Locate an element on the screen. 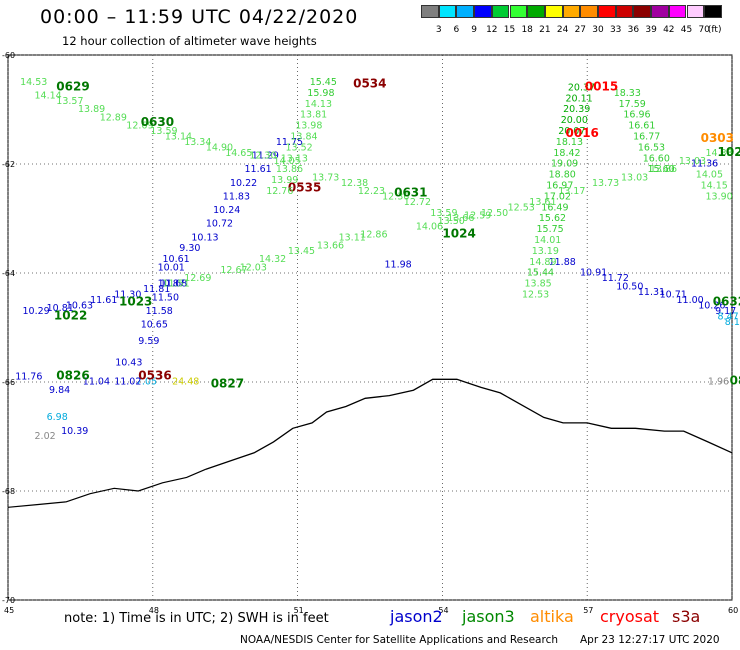 This screenshot has width=740, height=650. swh-value-label: 10.50 is located at coordinates (629, 286).